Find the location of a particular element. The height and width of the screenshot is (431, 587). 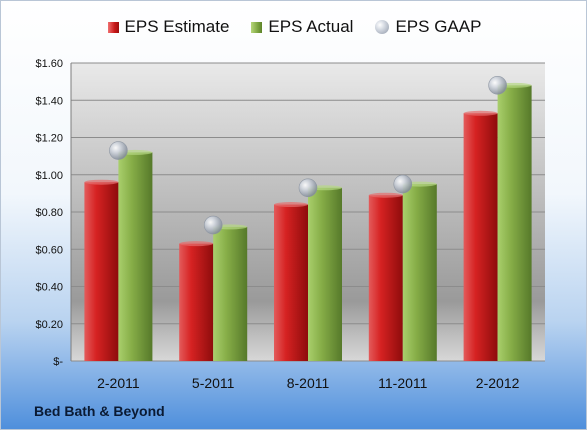

legend-label-gaap: EPS GAAP is located at coordinates (438, 26).